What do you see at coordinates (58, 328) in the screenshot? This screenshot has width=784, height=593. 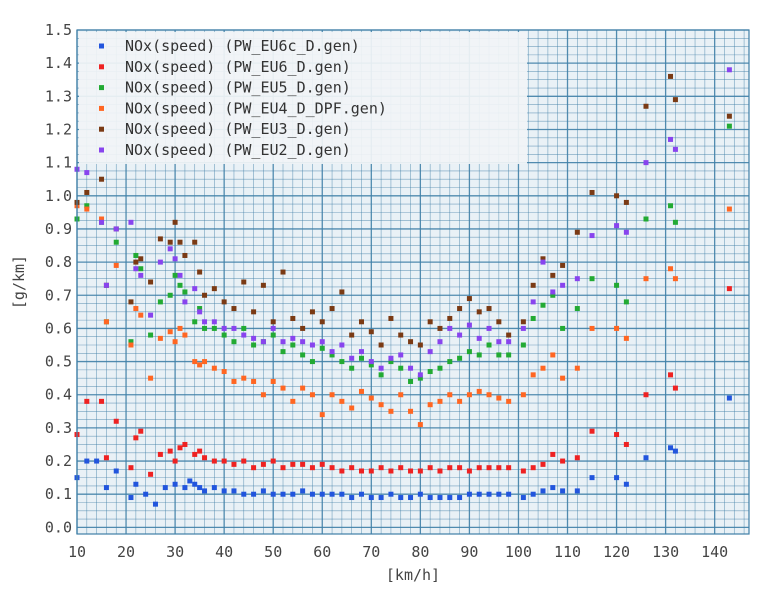 I see `y-tick-label: 0.6` at bounding box center [58, 328].